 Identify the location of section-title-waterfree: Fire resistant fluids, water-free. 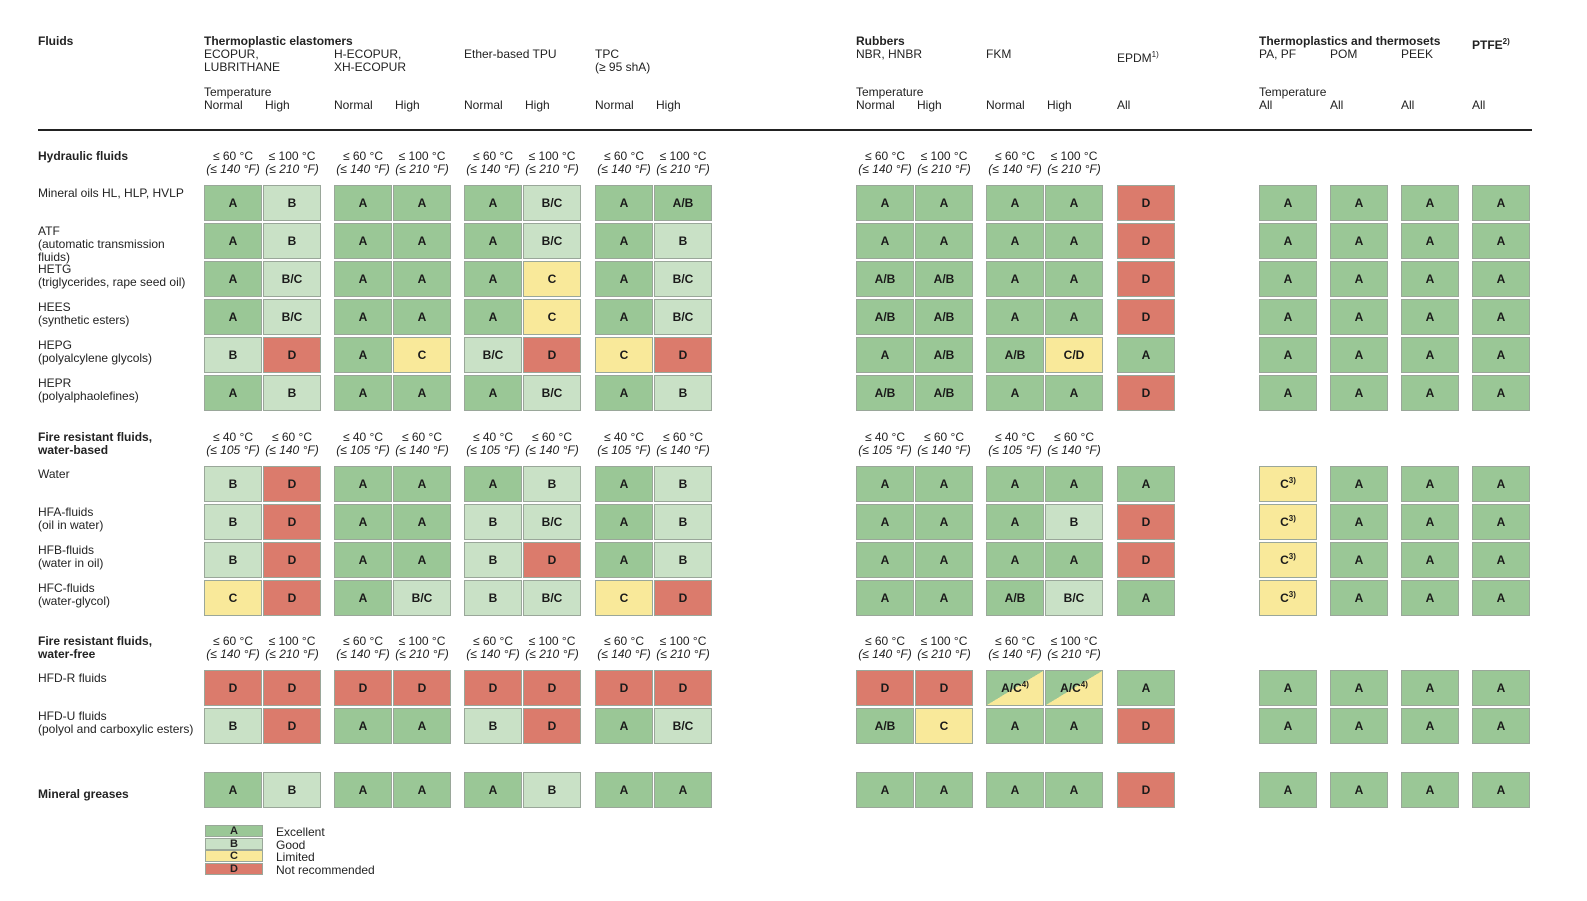
(95, 647).